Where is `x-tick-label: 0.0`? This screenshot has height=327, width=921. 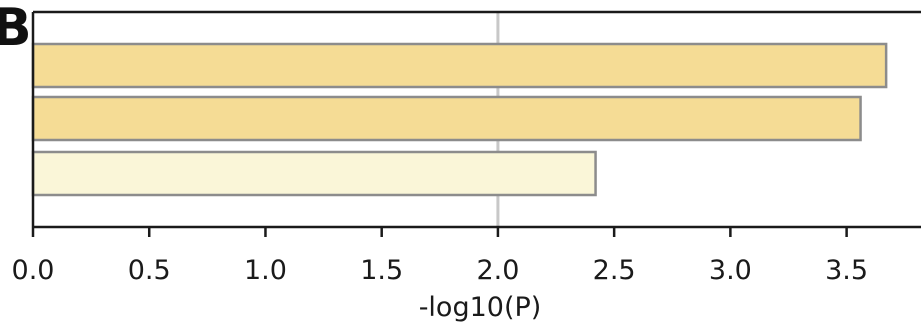
x-tick-label: 0.0 is located at coordinates (33, 270).